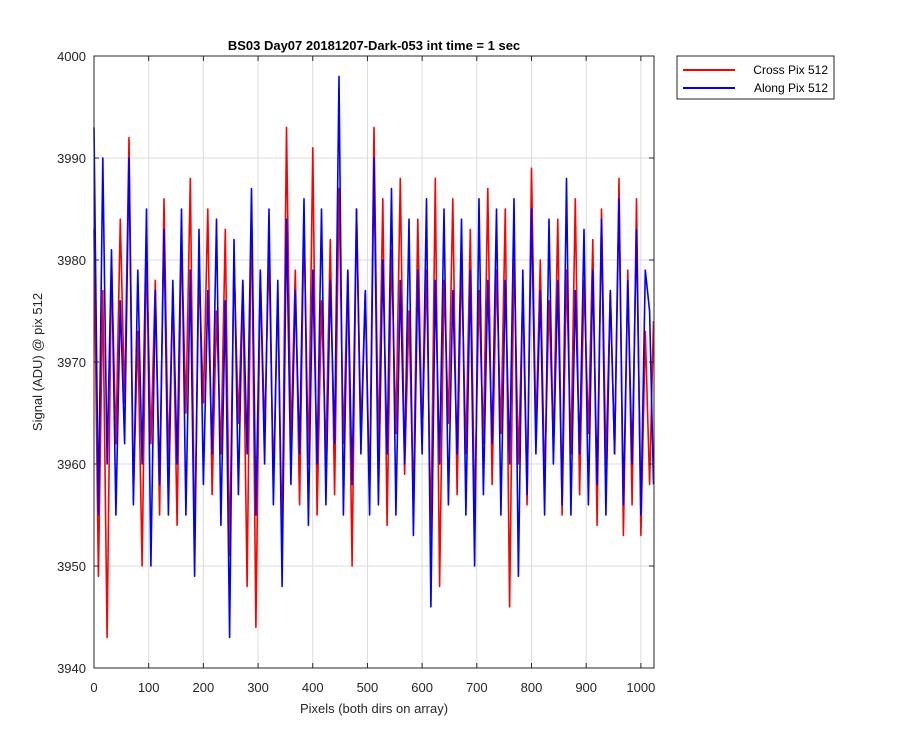  What do you see at coordinates (422, 687) in the screenshot?
I see `x-tick-label: 600` at bounding box center [422, 687].